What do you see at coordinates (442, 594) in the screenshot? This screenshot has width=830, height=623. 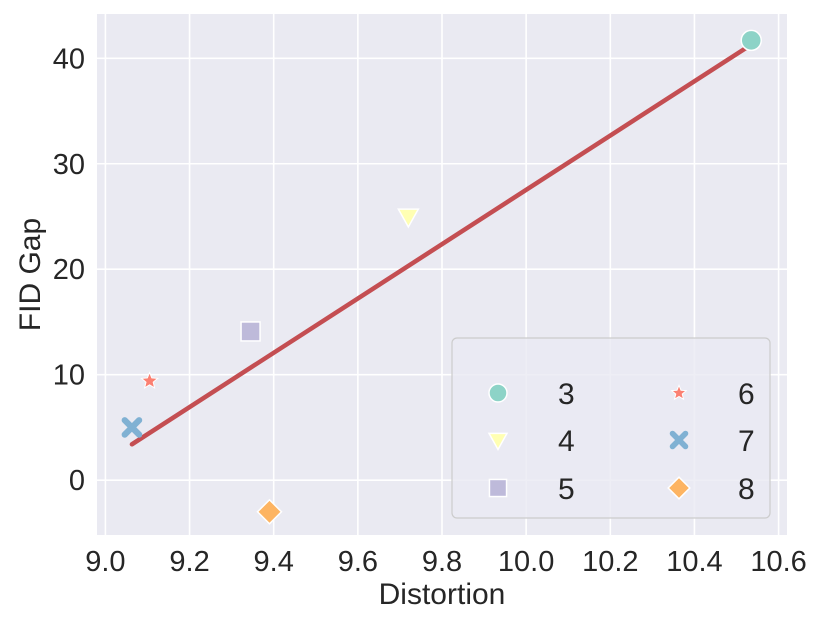 I see `x-axis-label: Distortion` at bounding box center [442, 594].